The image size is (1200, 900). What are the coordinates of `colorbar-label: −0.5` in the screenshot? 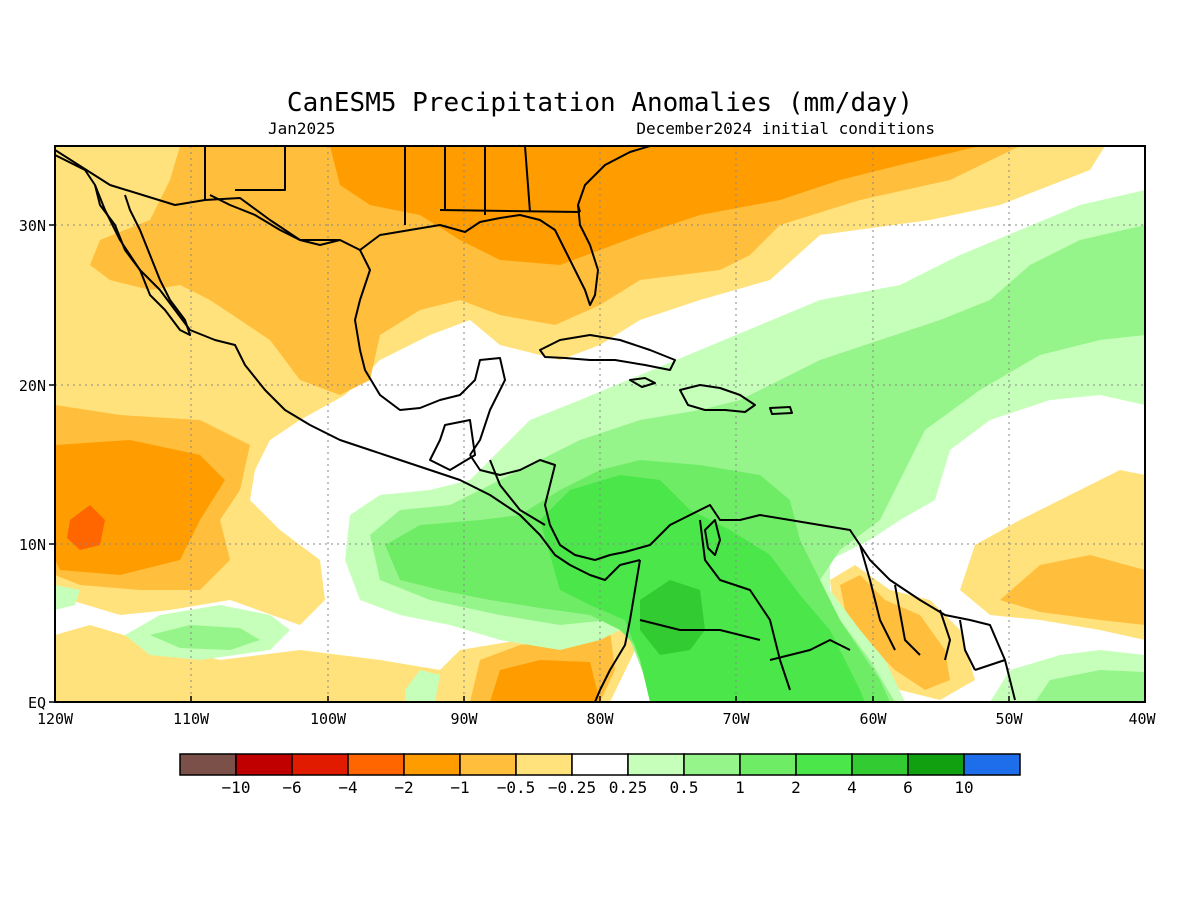 It's located at (516, 787).